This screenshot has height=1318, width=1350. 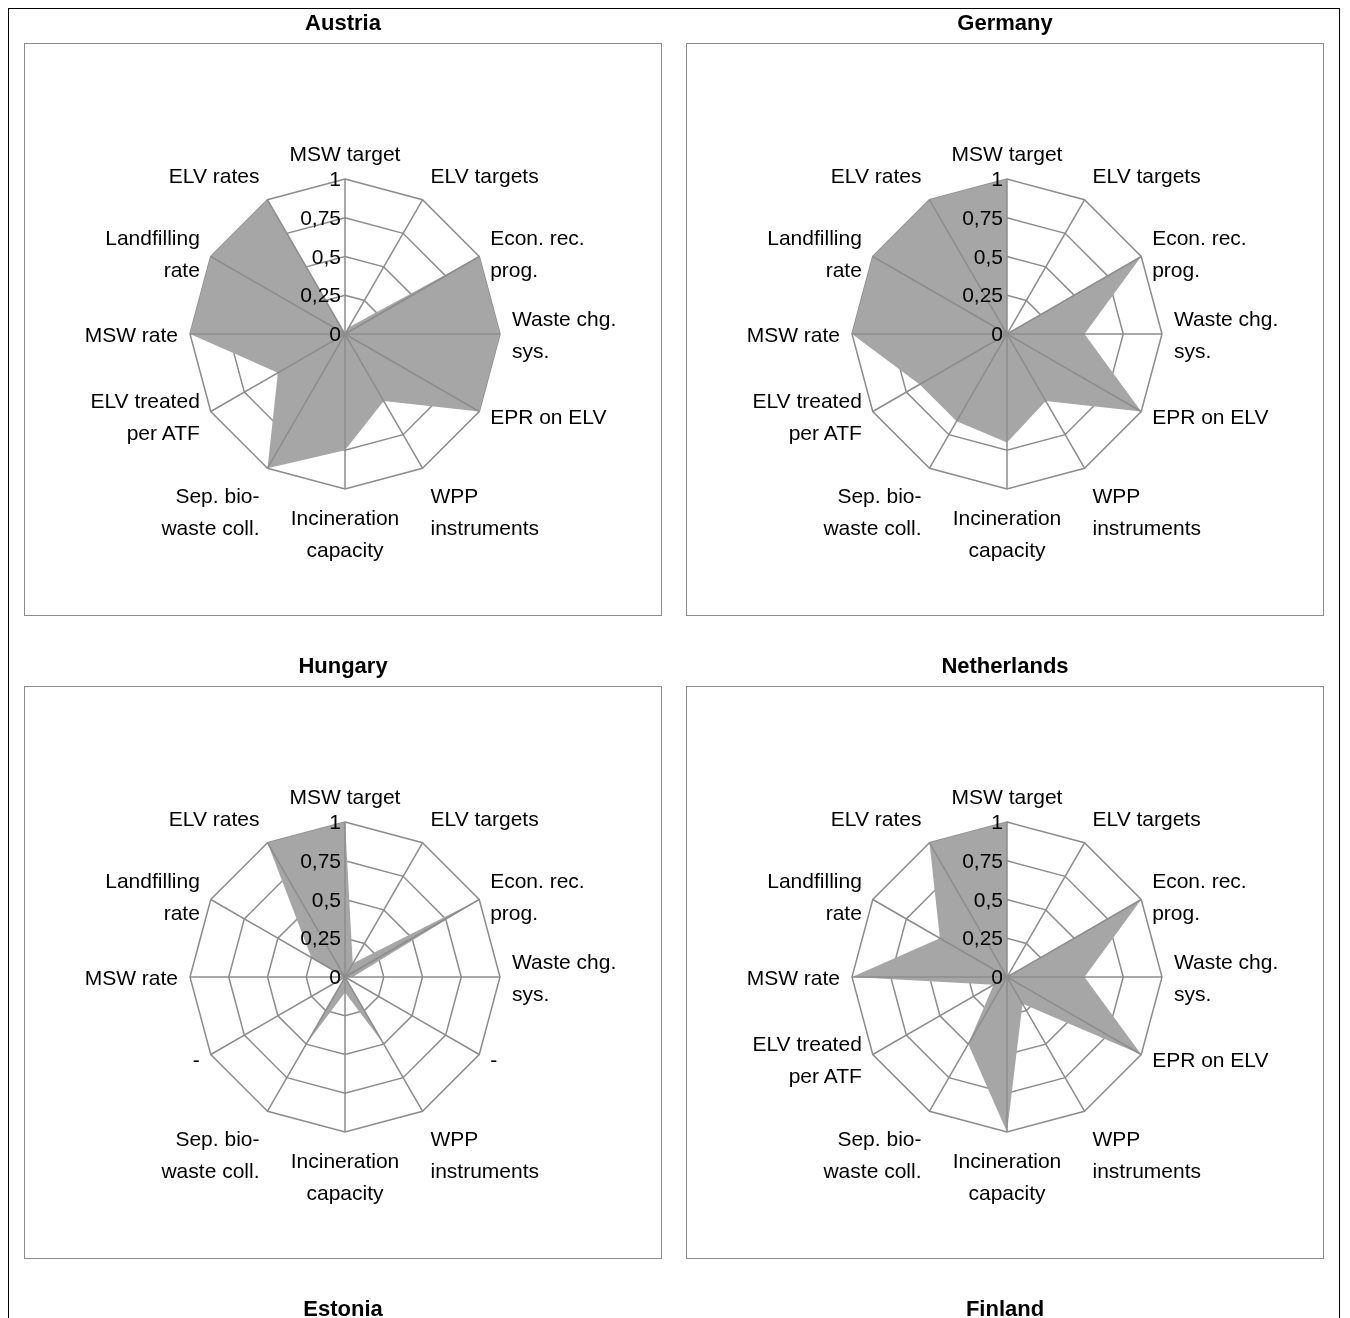 I want to click on chart-title: Hungary, so click(x=343, y=666).